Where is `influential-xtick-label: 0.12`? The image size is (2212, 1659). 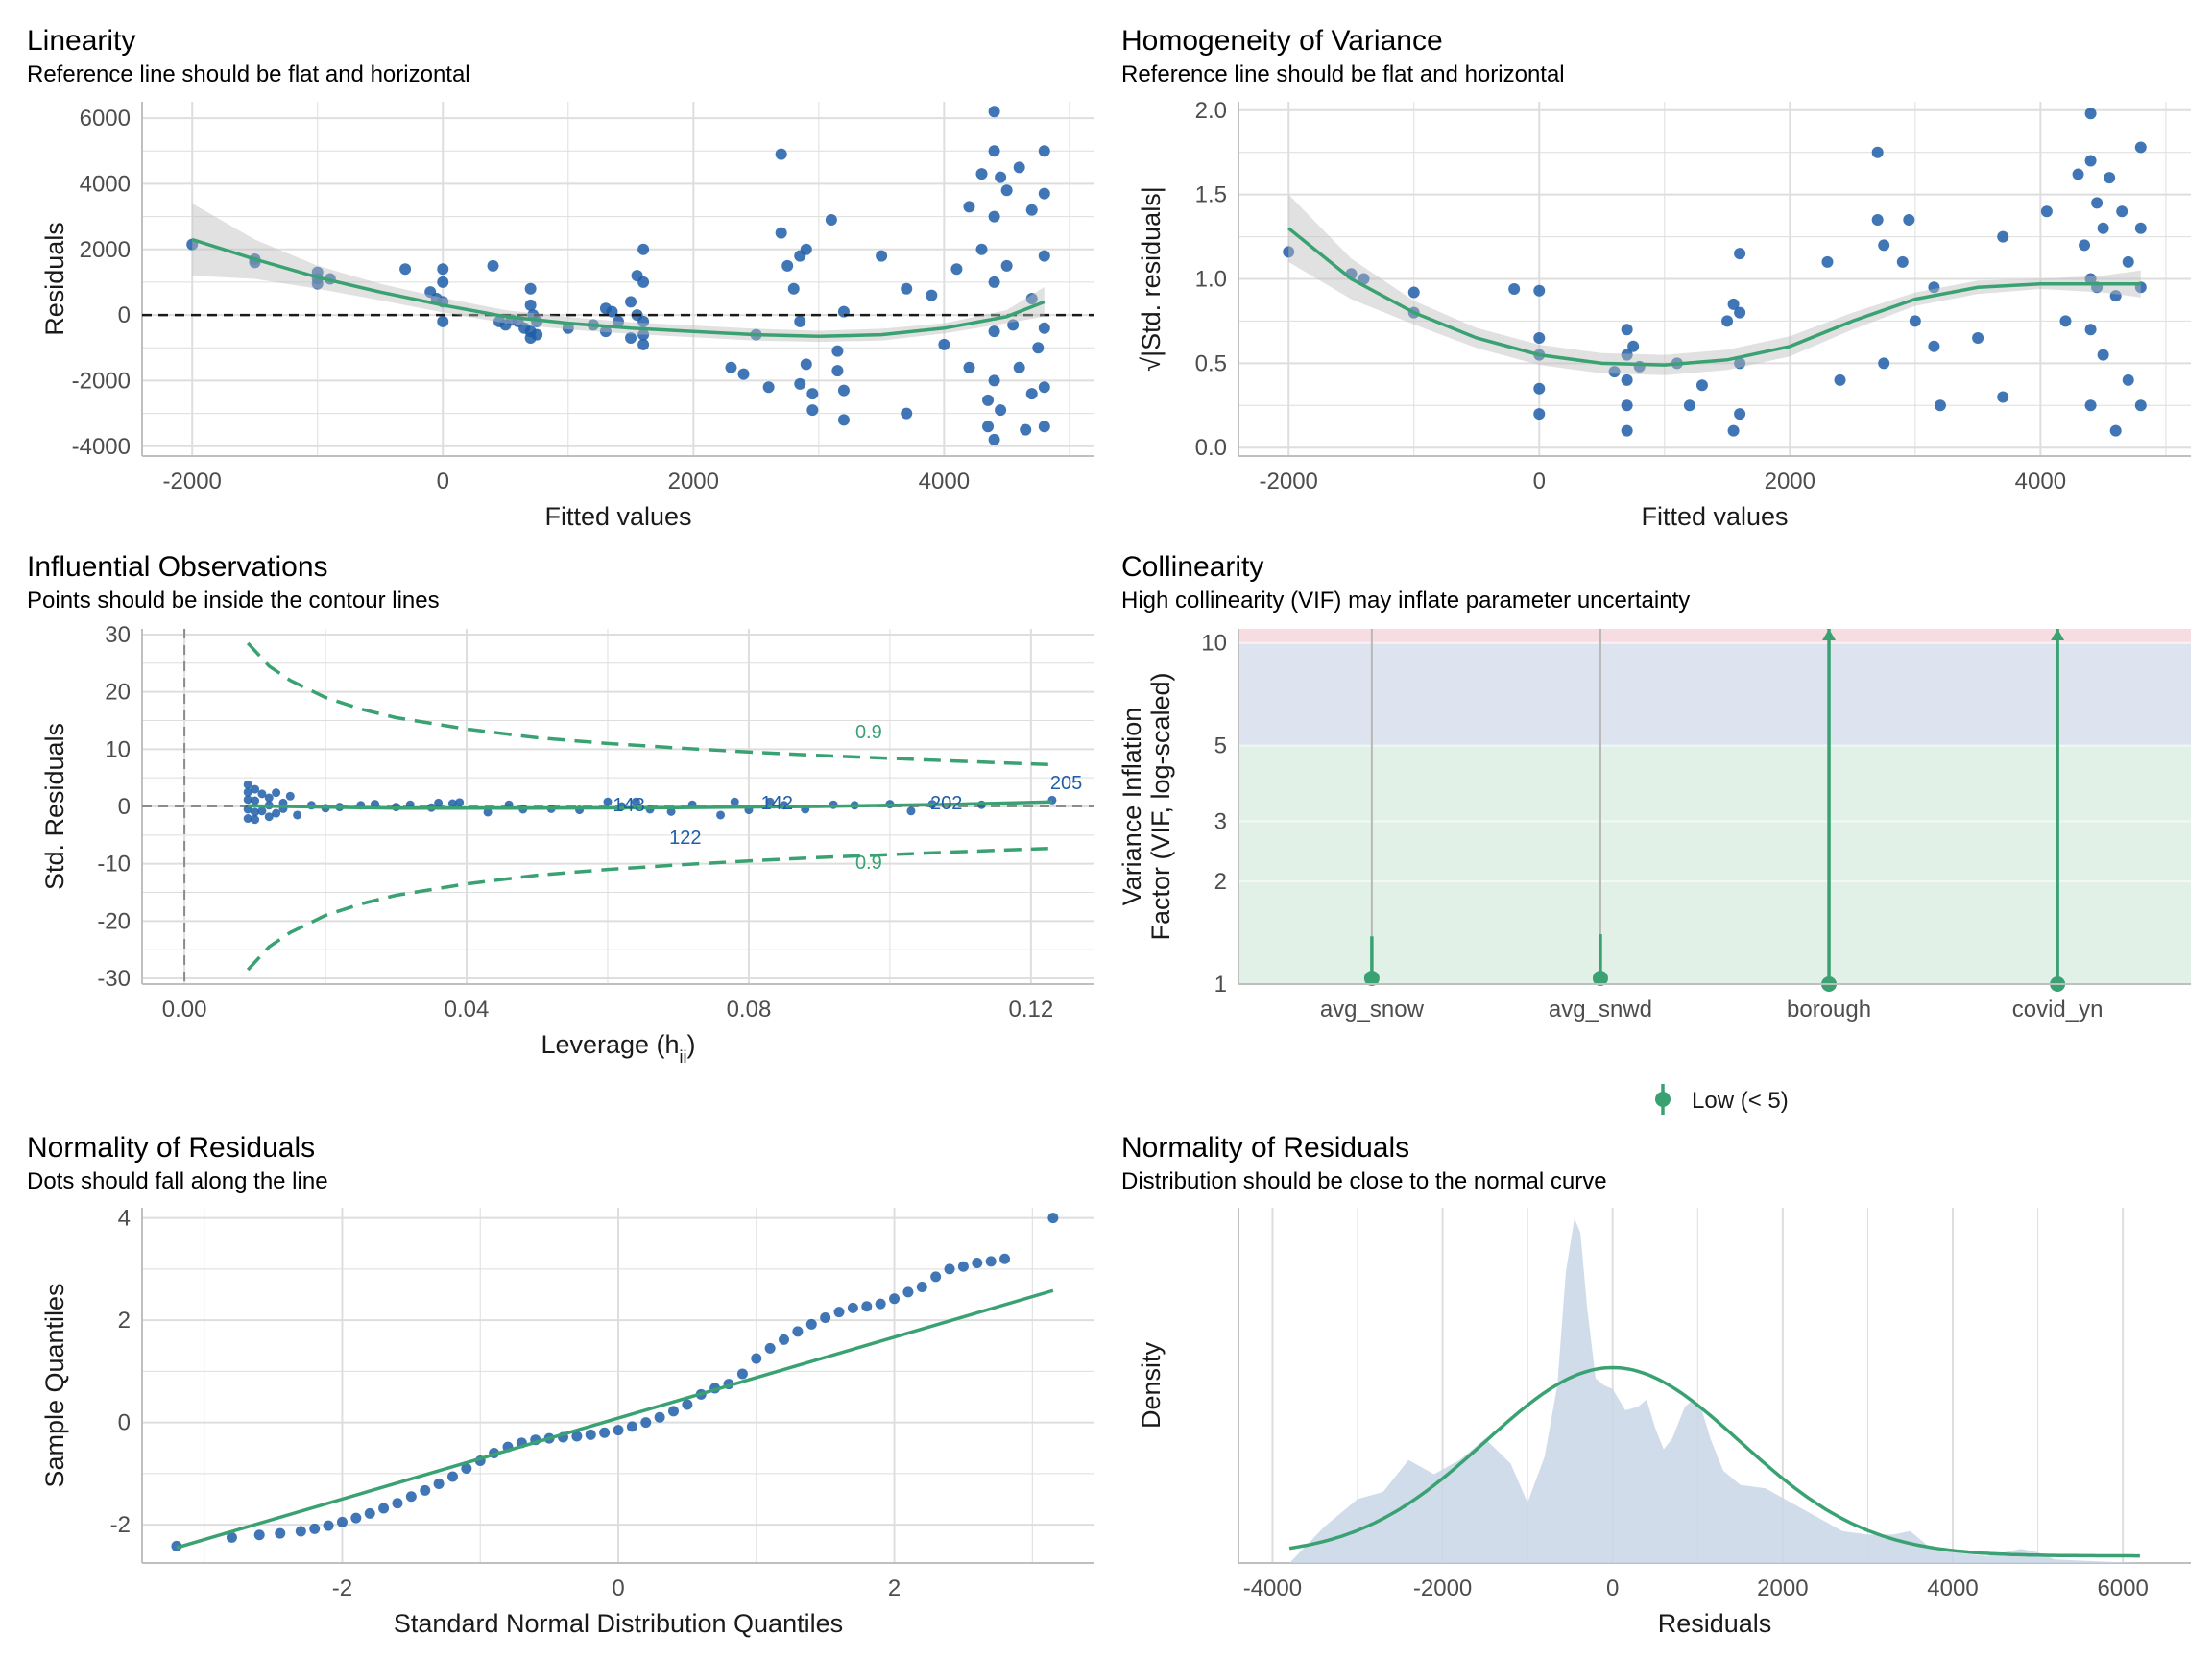 influential-xtick-label: 0.12 is located at coordinates (1031, 1009).